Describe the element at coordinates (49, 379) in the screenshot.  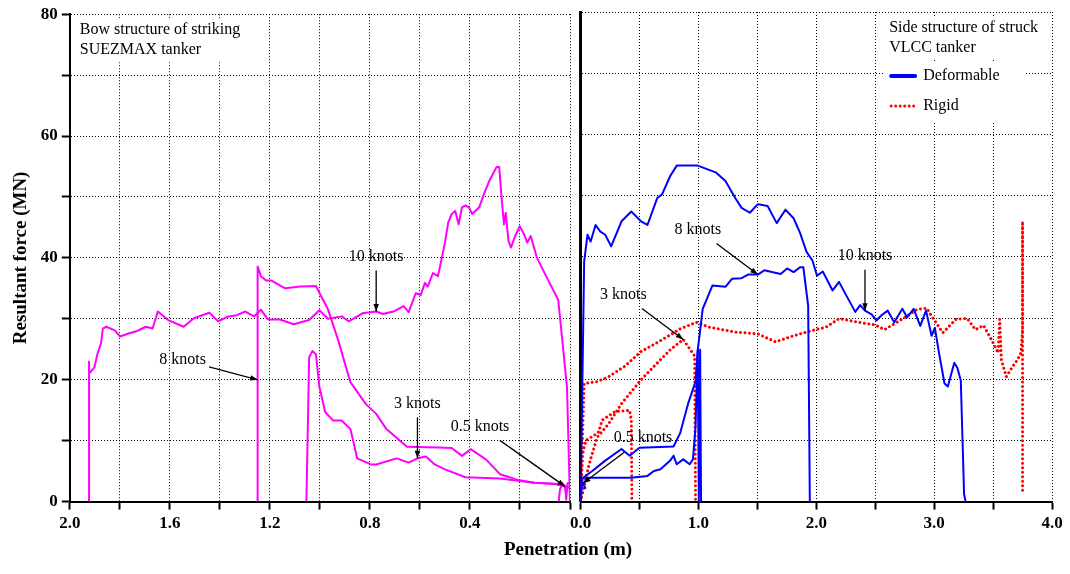
I see `y-tick-label: 20` at that location.